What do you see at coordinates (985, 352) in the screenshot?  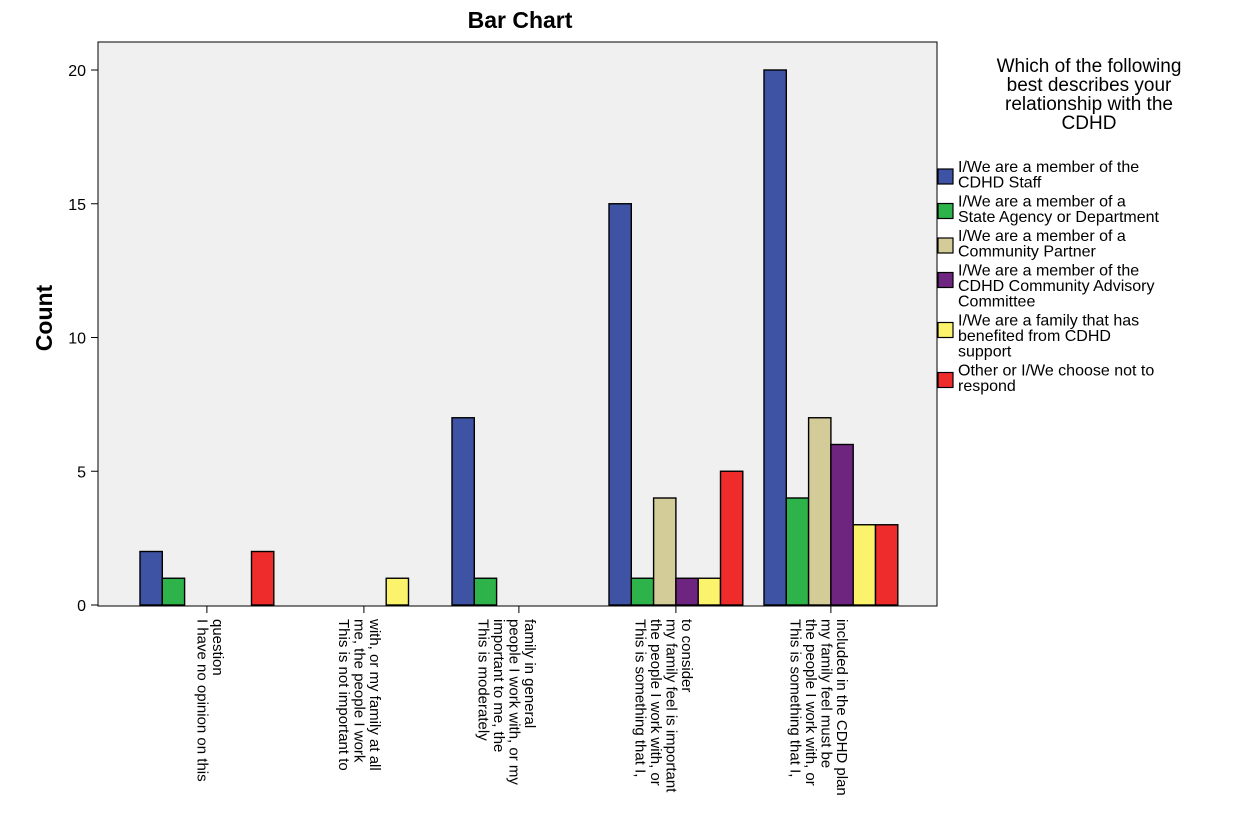 I see `legend-label: support` at bounding box center [985, 352].